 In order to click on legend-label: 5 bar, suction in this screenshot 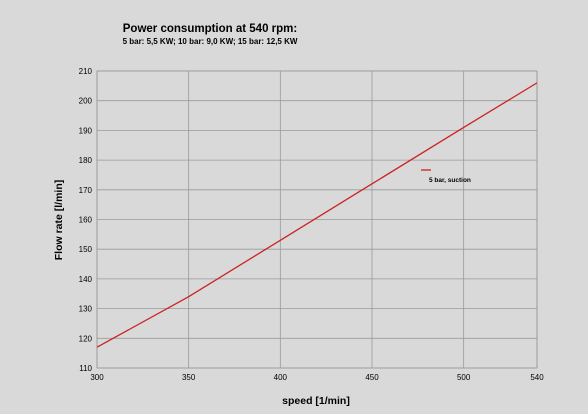, I will do `click(450, 180)`.